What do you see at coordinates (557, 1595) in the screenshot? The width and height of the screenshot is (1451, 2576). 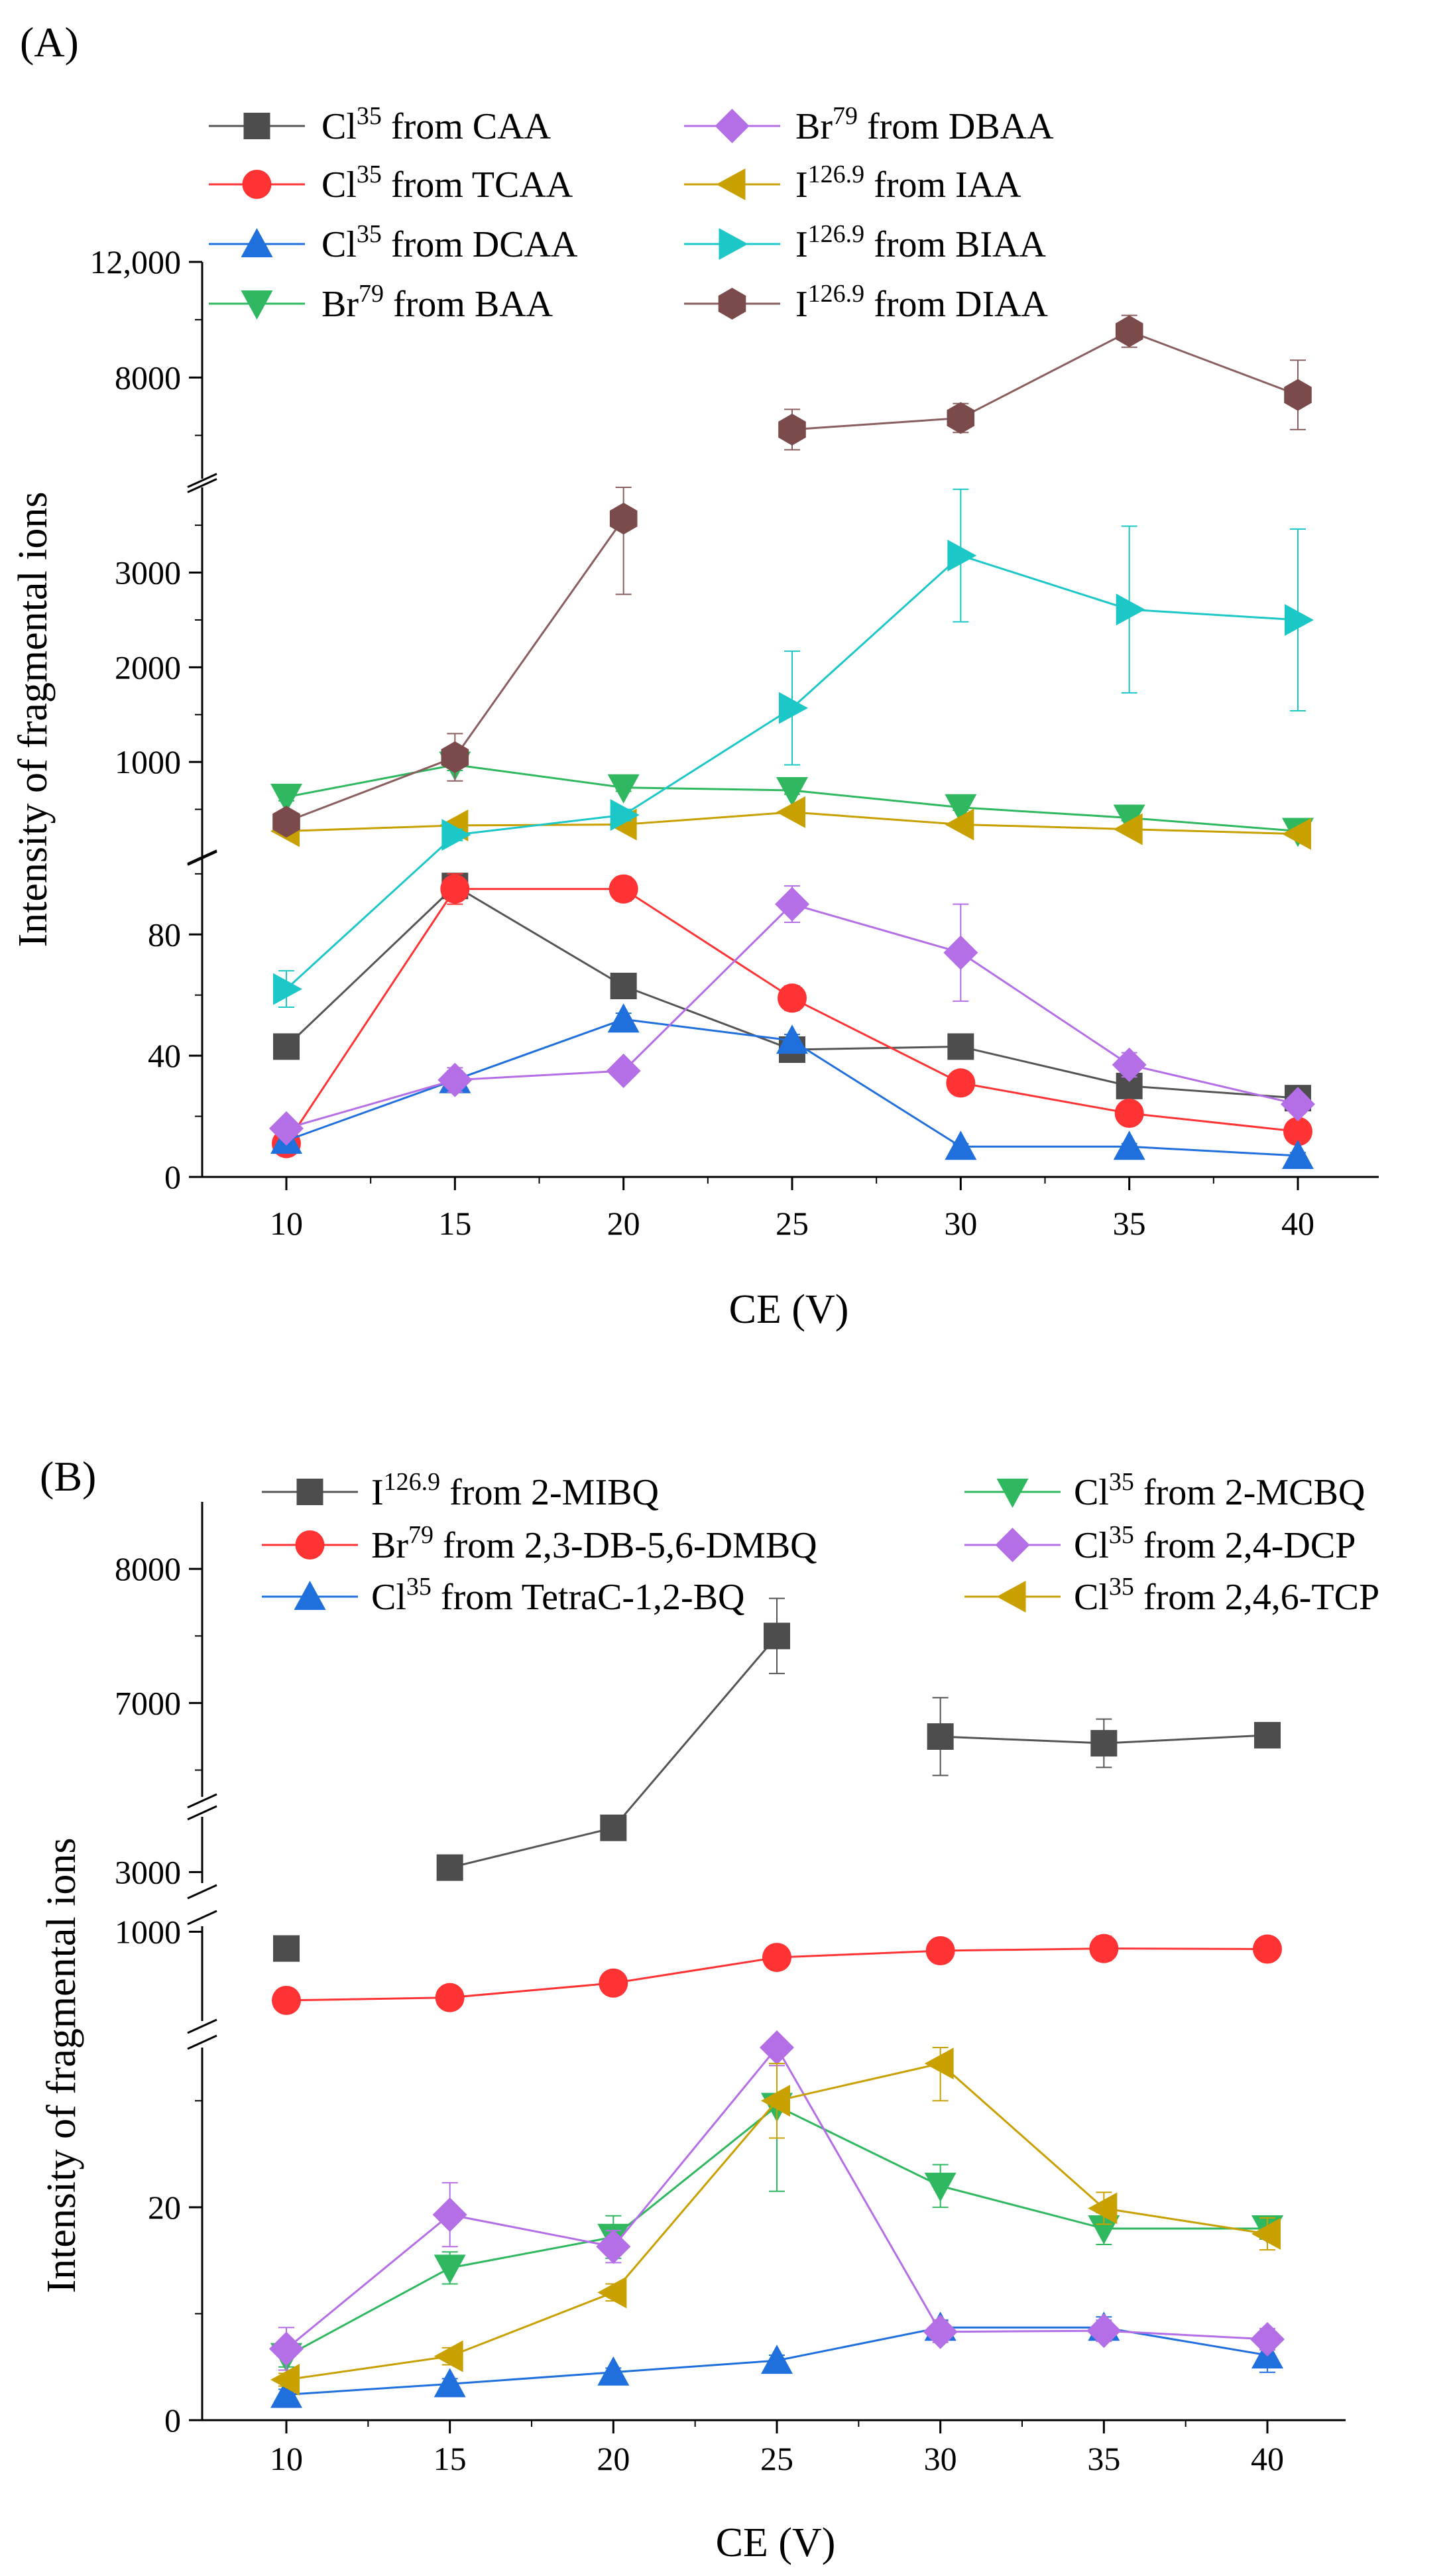 I see `legend-label: Cl35 from TetraC-1,2-BQ` at bounding box center [557, 1595].